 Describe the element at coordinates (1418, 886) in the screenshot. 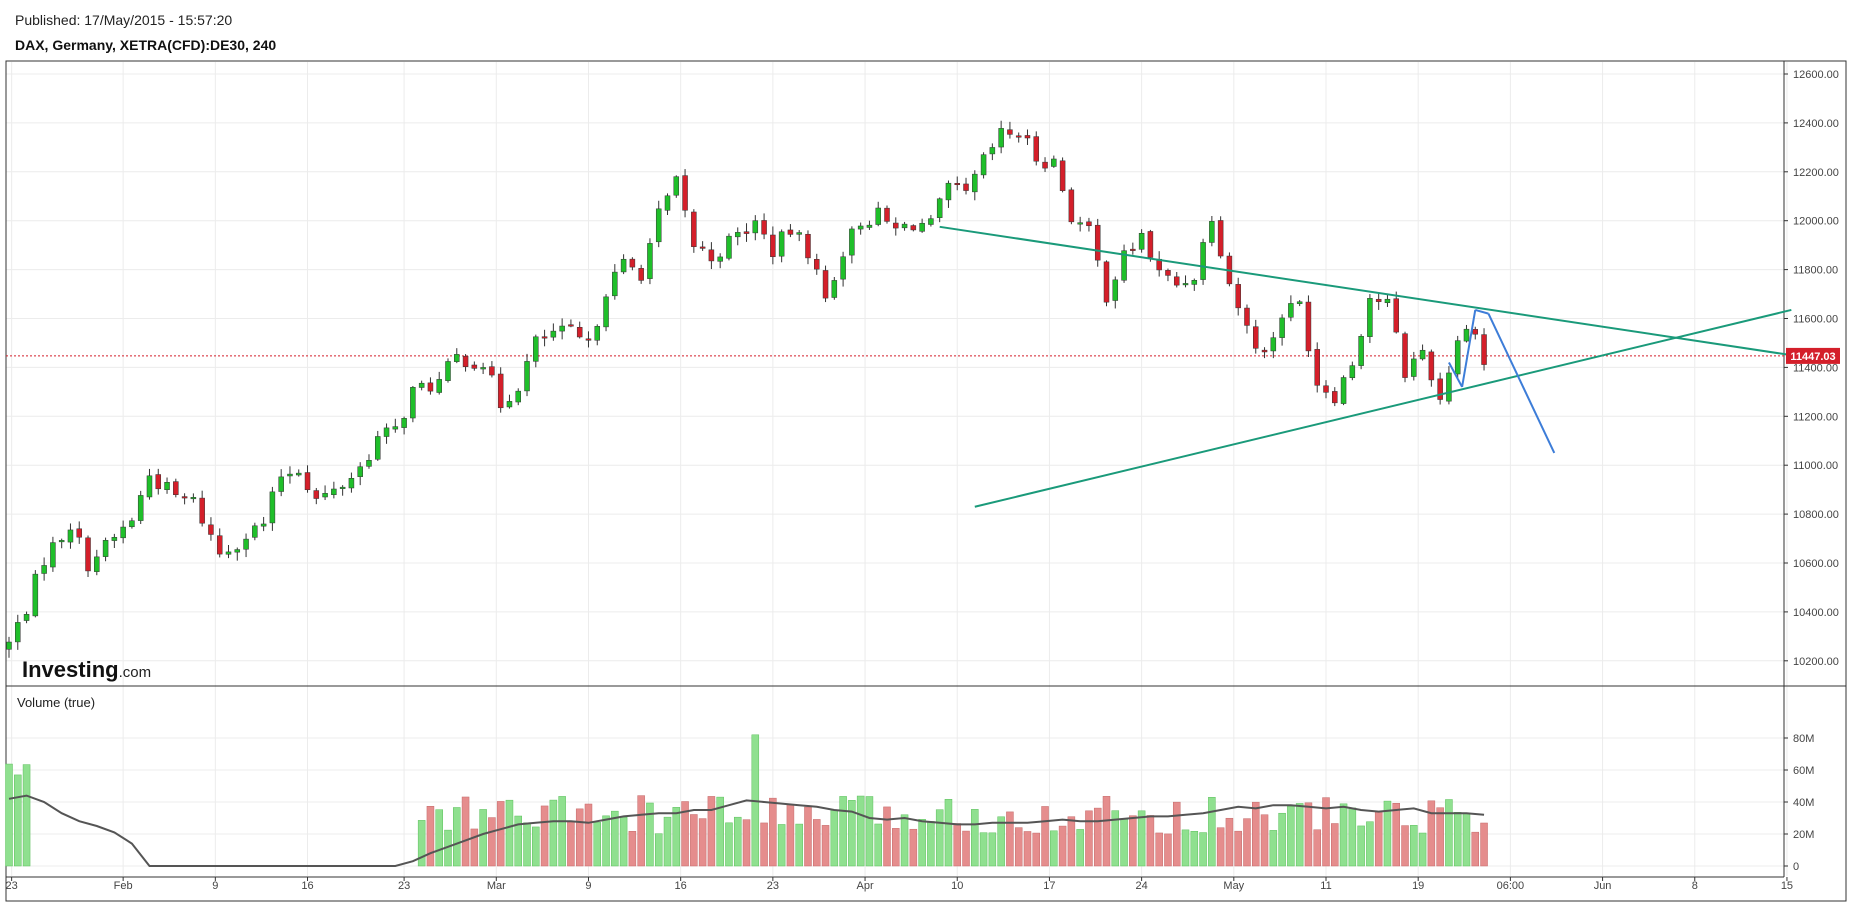

I see `time-tick-label: 19` at that location.